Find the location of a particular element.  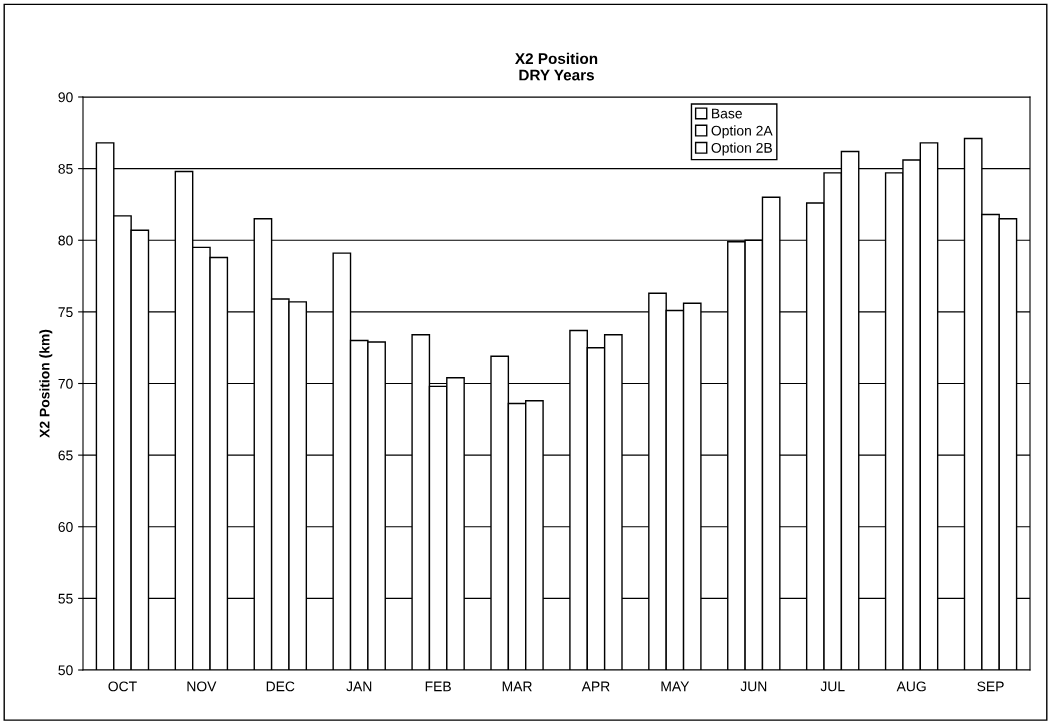

x-tick-label: JUN is located at coordinates (753, 686).